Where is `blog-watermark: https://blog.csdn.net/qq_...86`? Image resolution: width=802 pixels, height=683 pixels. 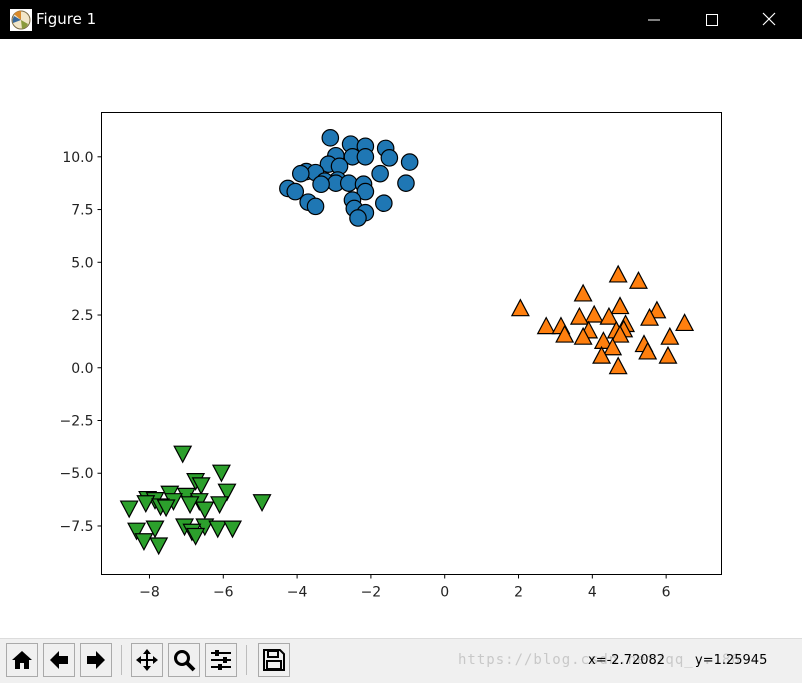 blog-watermark: https://blog.csdn.net/qq_...86 is located at coordinates (599, 660).